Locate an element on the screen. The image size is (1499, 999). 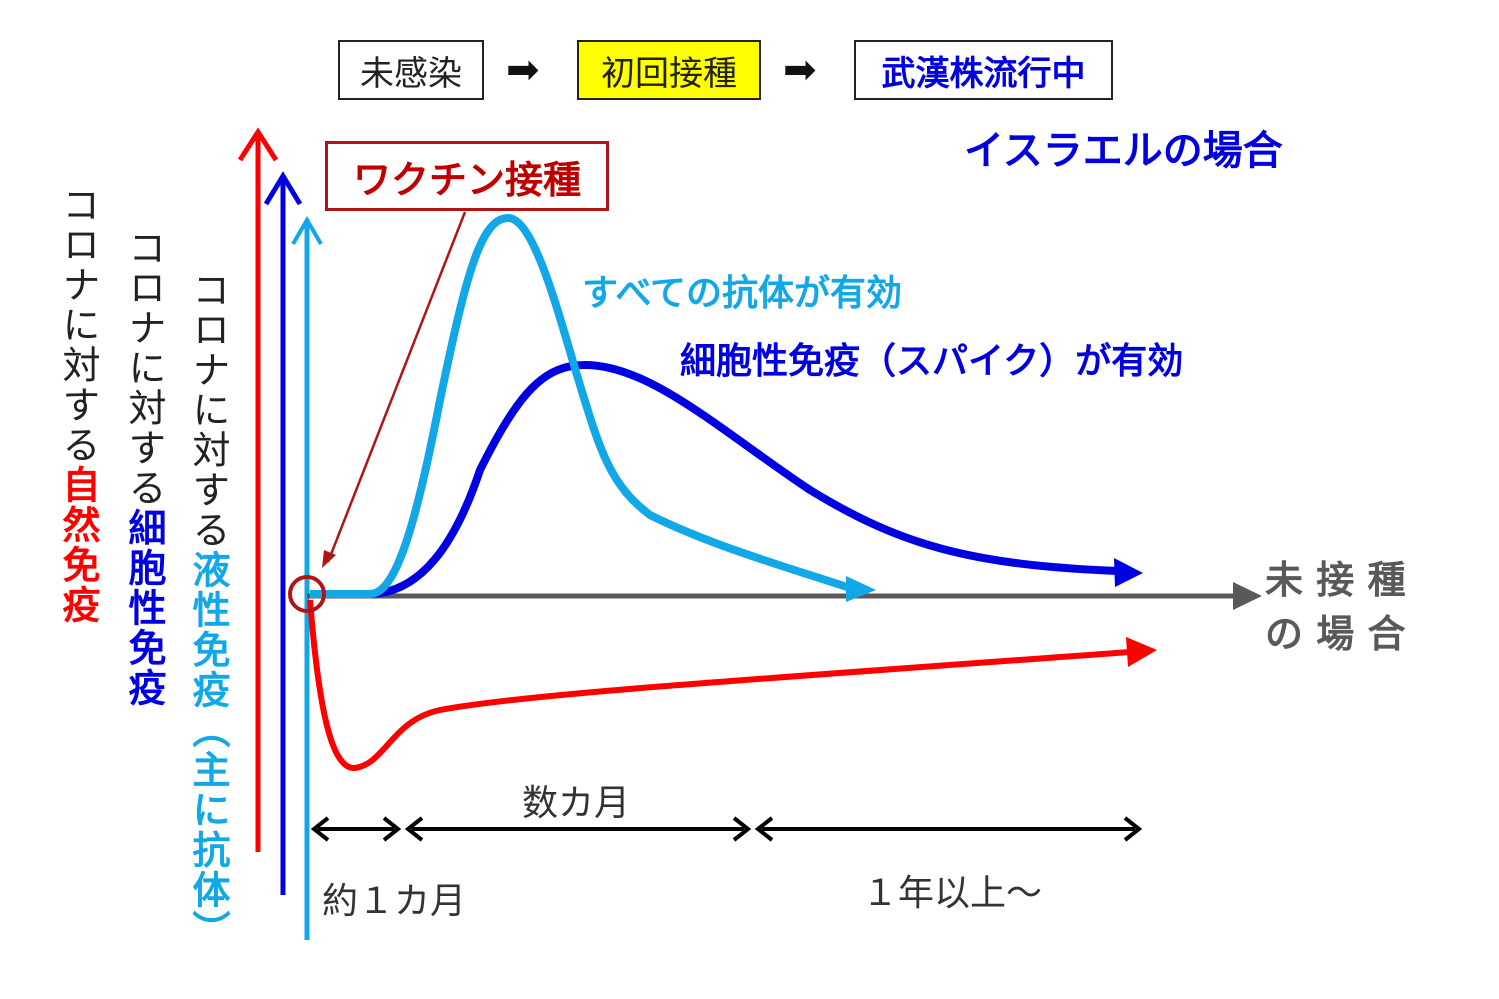
stage-arrow-1: ➡ is located at coordinates (523, 70).